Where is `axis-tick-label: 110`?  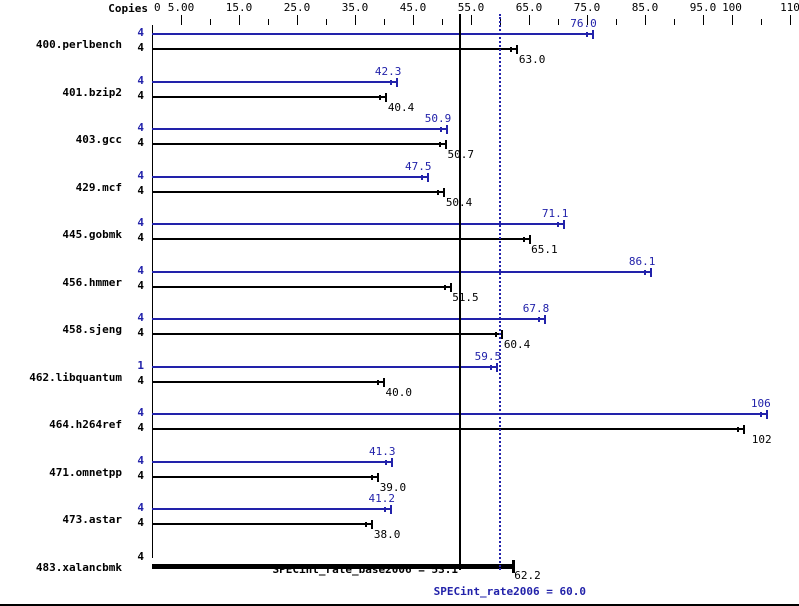 axis-tick-label: 110 is located at coordinates (789, 7).